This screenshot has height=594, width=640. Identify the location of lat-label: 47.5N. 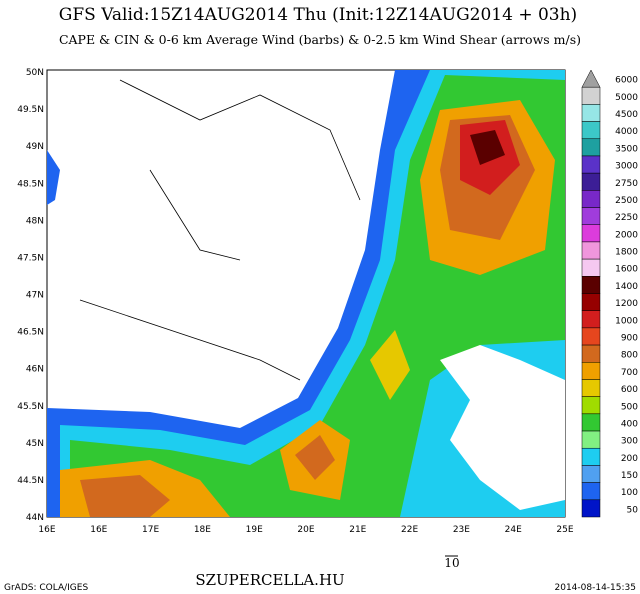
(30, 258).